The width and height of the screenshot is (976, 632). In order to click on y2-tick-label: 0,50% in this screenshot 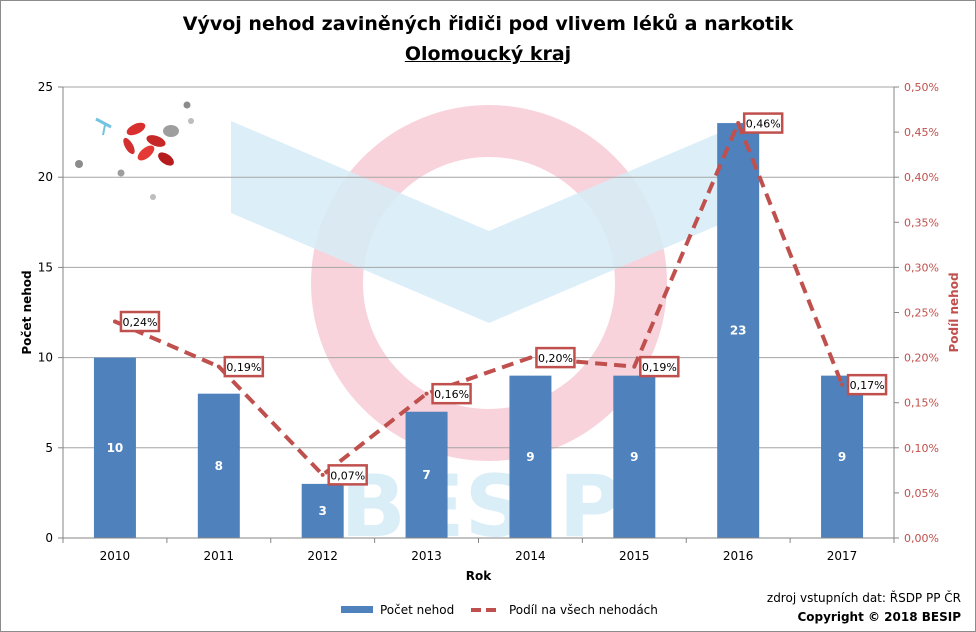, I will do `click(921, 87)`.